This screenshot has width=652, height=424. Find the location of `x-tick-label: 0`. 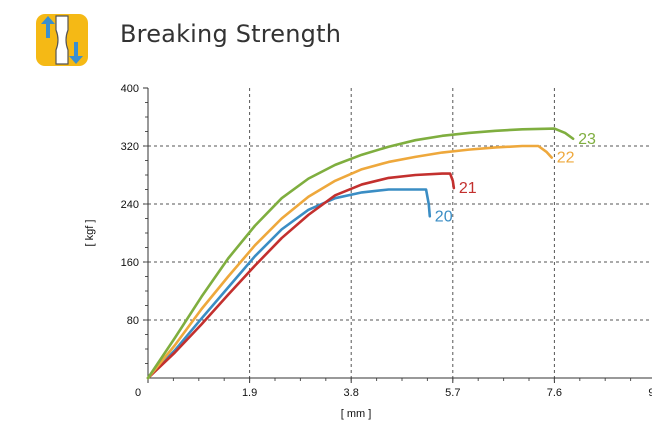

x-tick-label: 0 is located at coordinates (138, 393).